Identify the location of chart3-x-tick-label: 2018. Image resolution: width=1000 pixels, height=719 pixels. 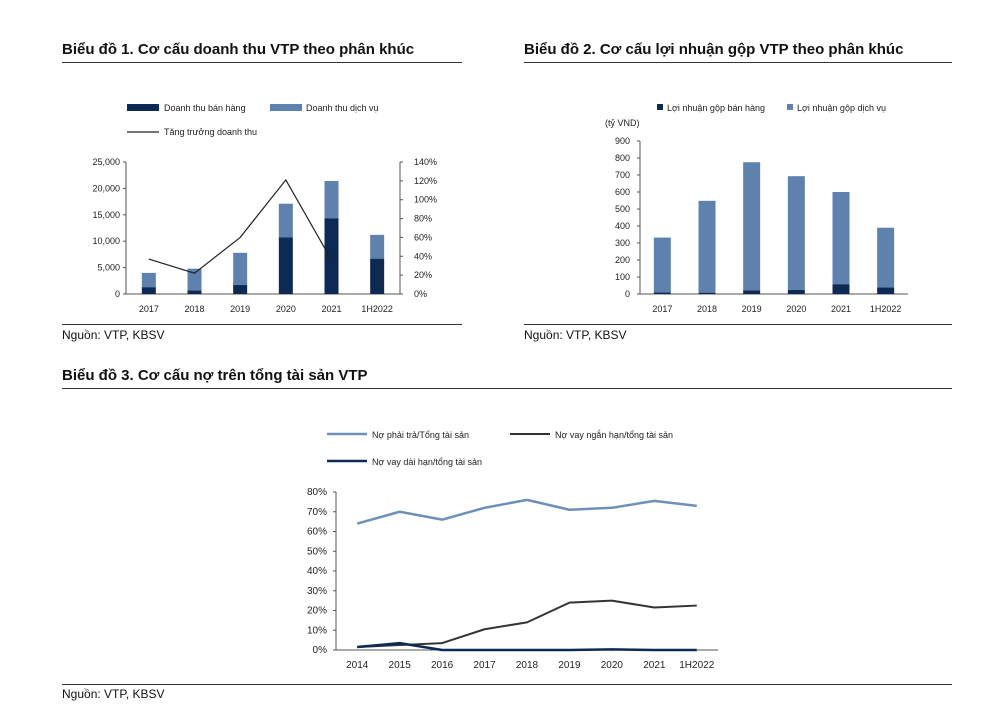
(527, 665).